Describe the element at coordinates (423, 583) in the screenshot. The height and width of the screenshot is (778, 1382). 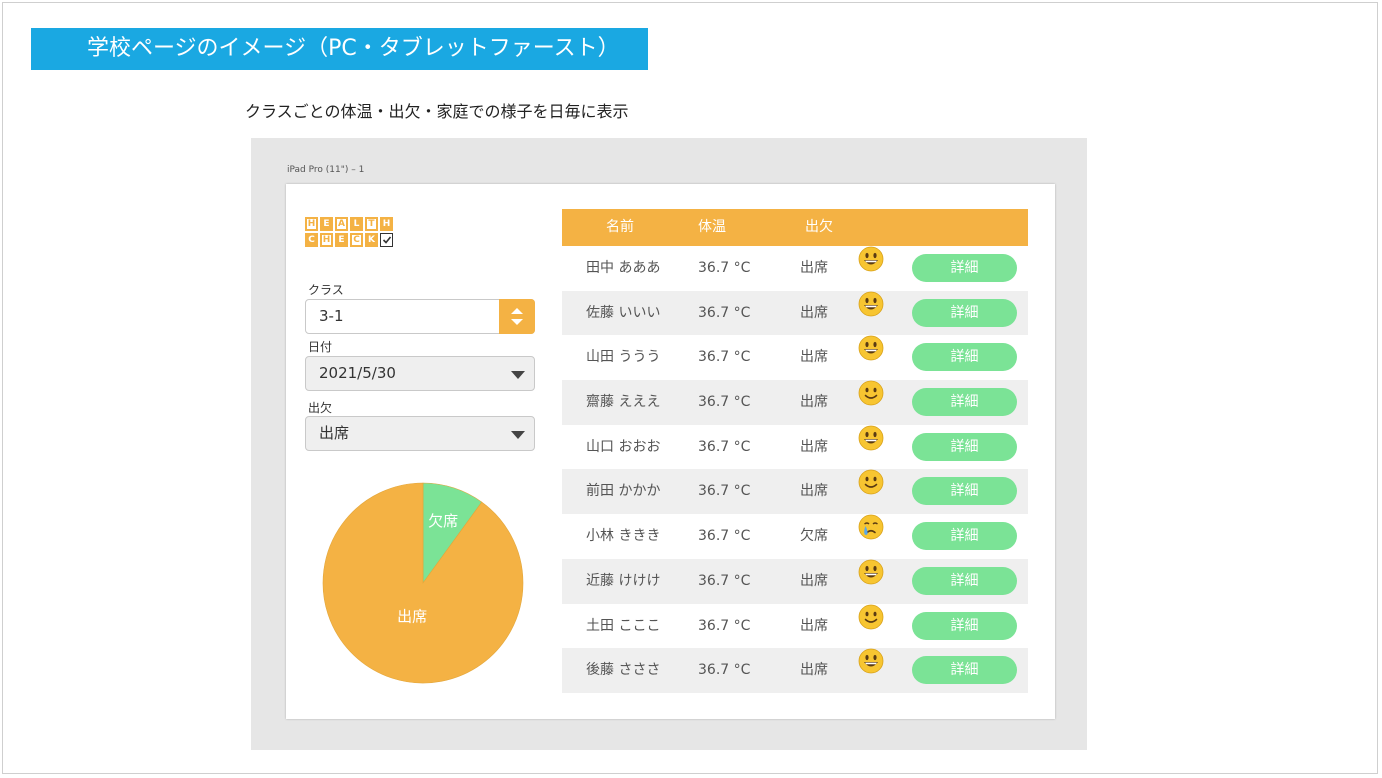
I see `pie-slice` at that location.